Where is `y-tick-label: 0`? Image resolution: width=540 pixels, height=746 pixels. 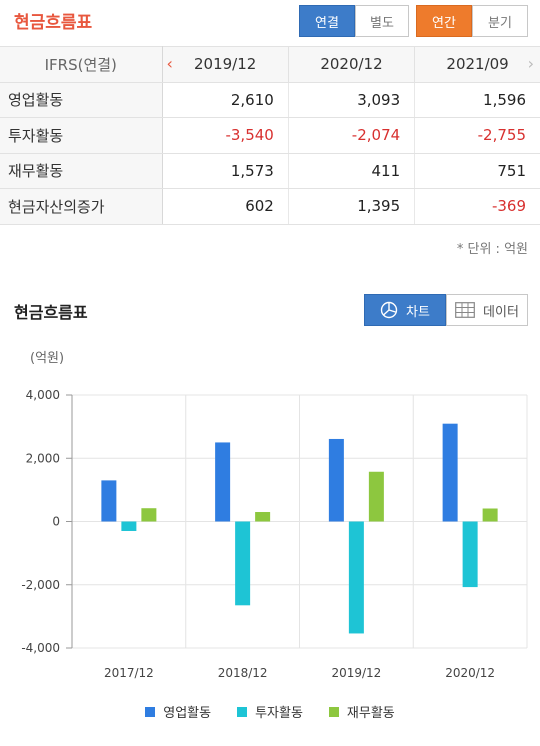 y-tick-label: 0 is located at coordinates (56, 522).